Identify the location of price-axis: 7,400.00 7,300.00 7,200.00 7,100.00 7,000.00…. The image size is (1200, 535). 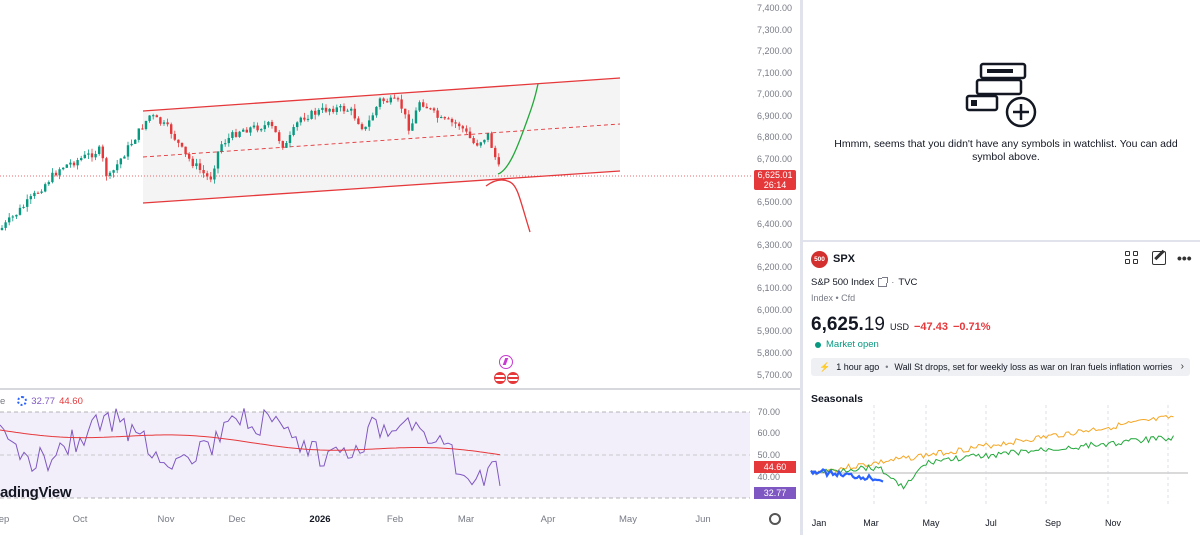
(774, 191).